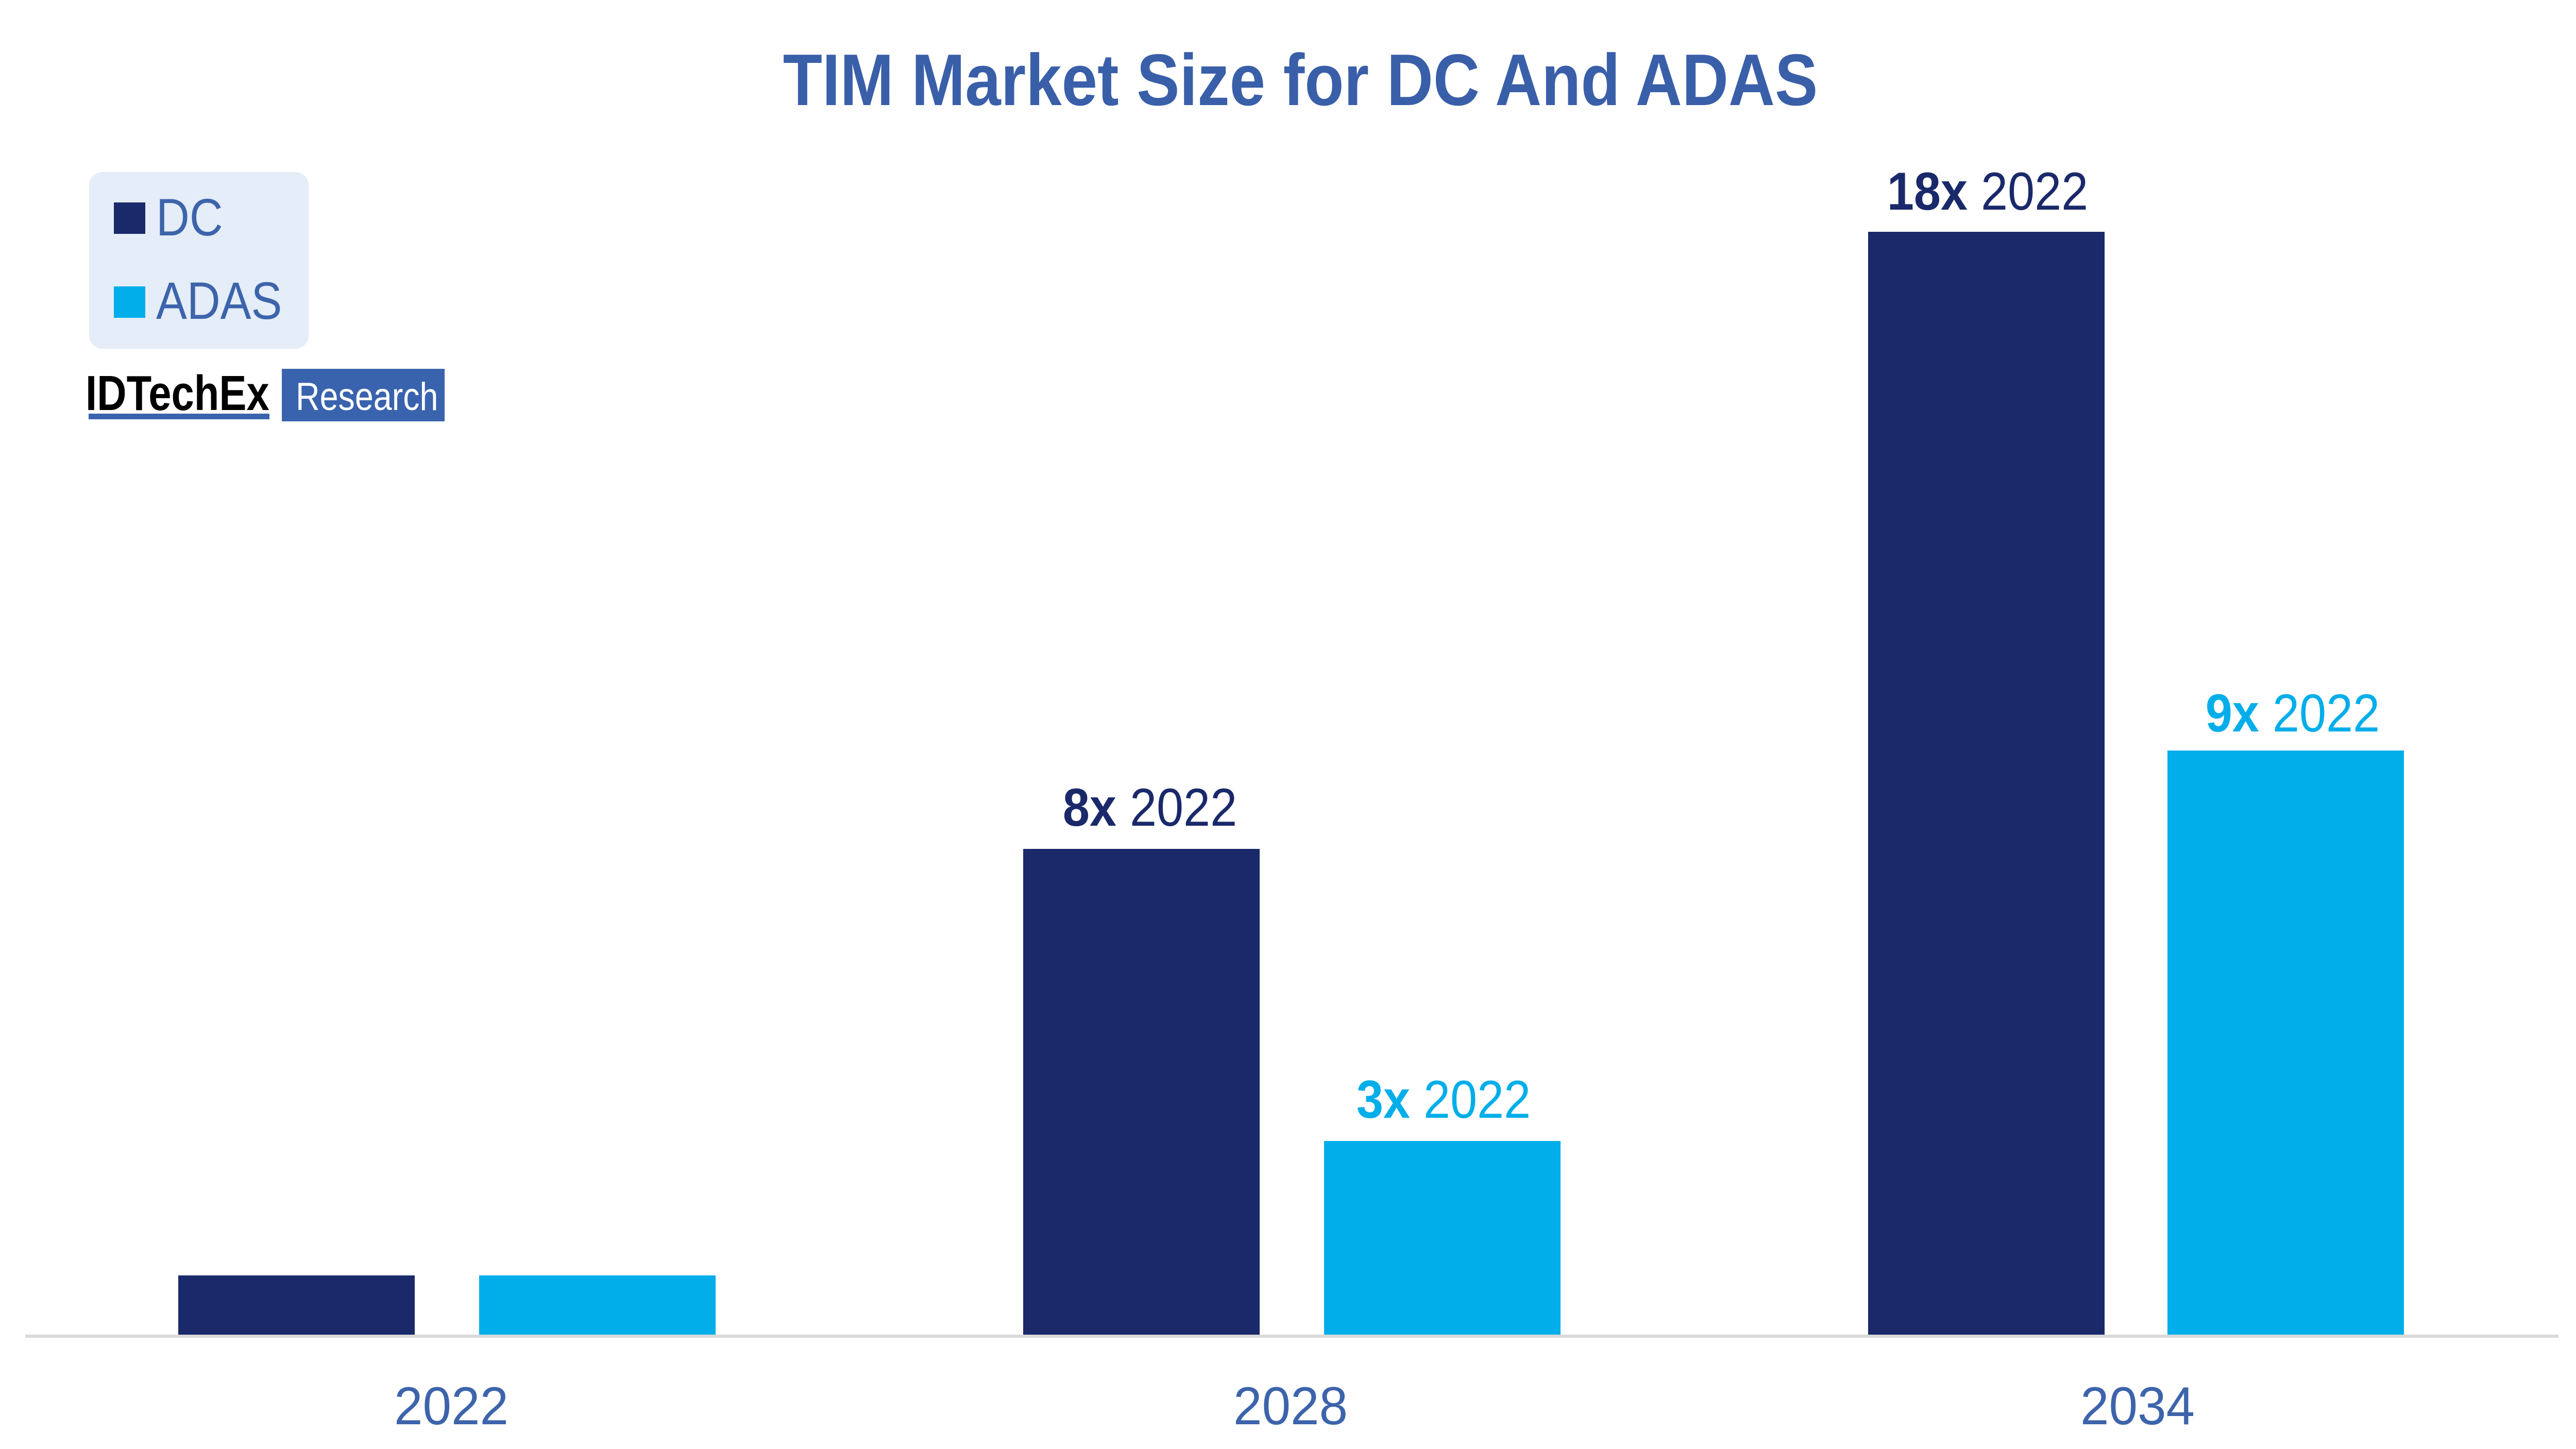 This screenshot has width=2576, height=1449. Describe the element at coordinates (1444, 1099) in the screenshot. I see `svg-text: 3x 2022` at that location.